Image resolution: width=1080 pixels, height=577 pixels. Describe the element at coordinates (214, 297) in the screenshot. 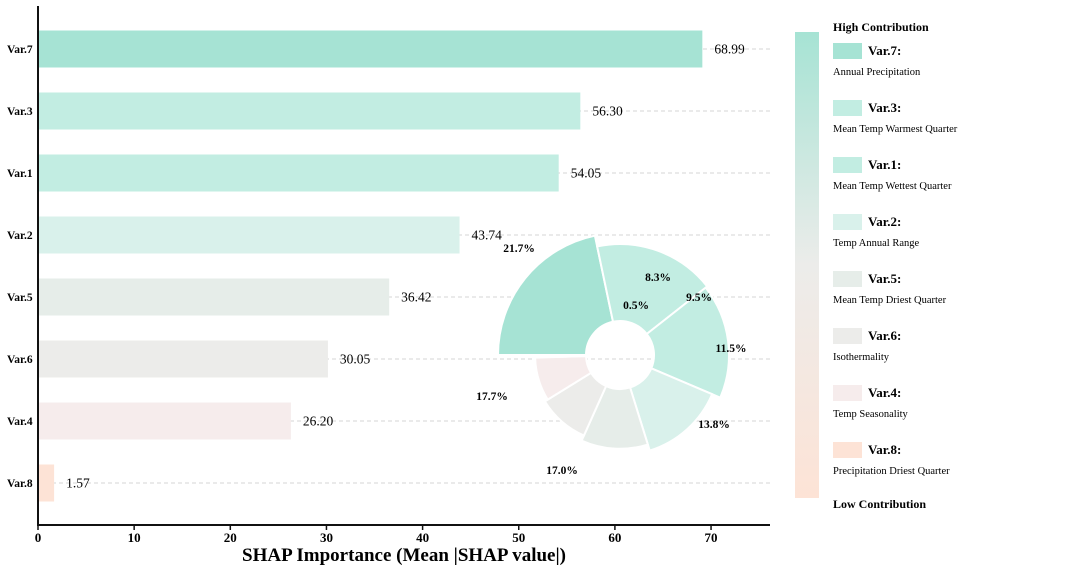

I see `bar-var5` at that location.